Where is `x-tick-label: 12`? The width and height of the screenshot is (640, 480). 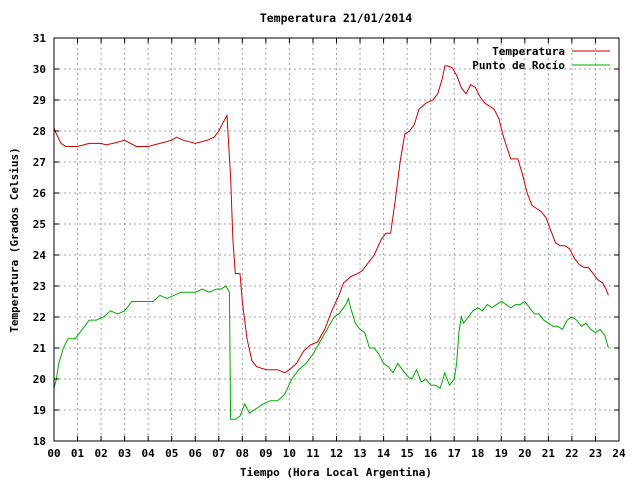
x-tick-label: 12 is located at coordinates (336, 453).